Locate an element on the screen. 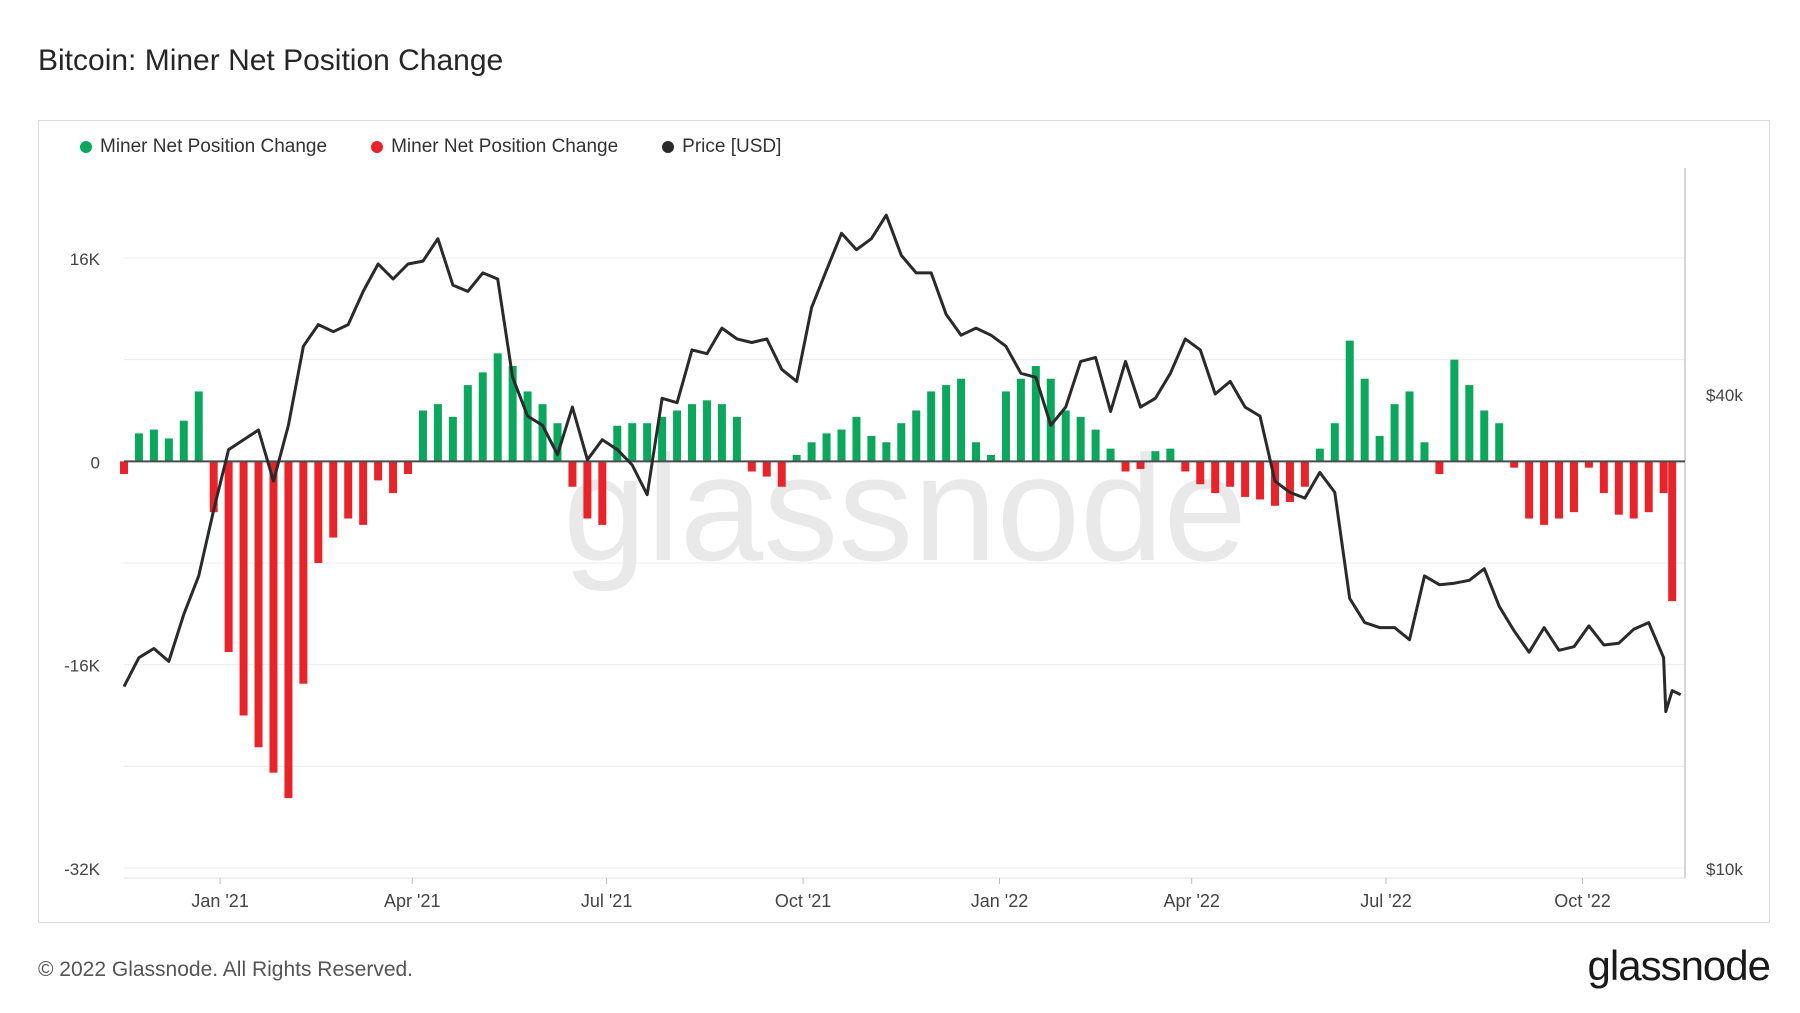 The width and height of the screenshot is (1800, 1013). legend-label-price: Price [USD] is located at coordinates (732, 146).